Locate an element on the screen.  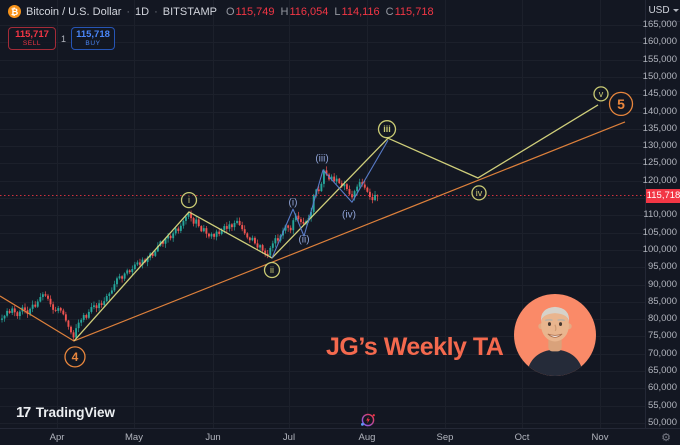
price-tick-label: 150,000 is located at coordinates (659, 76).